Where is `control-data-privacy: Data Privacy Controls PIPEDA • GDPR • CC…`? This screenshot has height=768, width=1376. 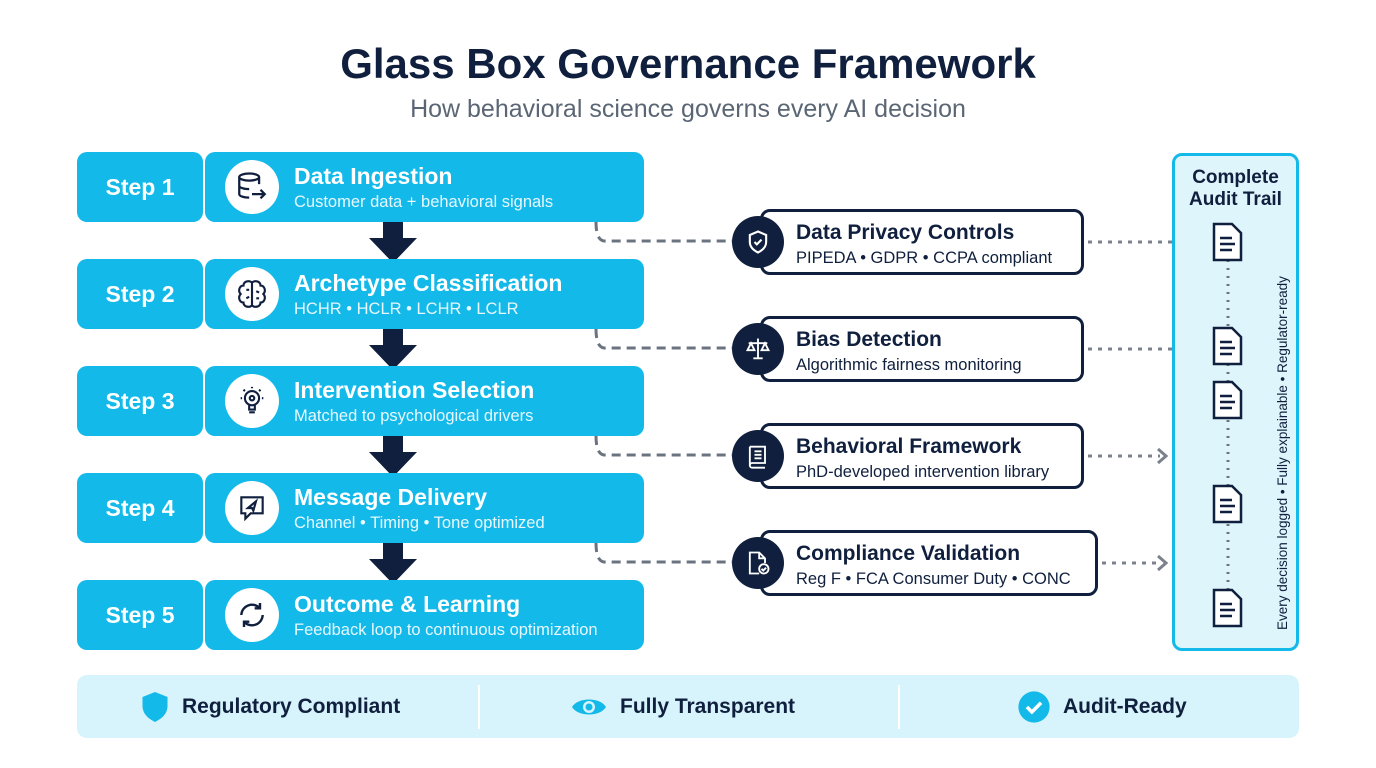 control-data-privacy: Data Privacy Controls PIPEDA • GDPR • CC… is located at coordinates (922, 242).